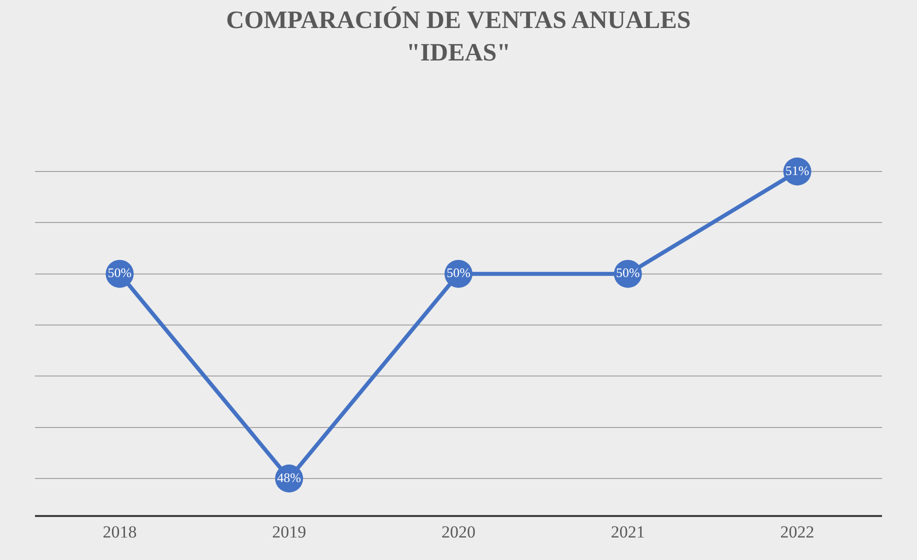 The width and height of the screenshot is (917, 560). I want to click on x-tick-label: 2018, so click(119, 532).